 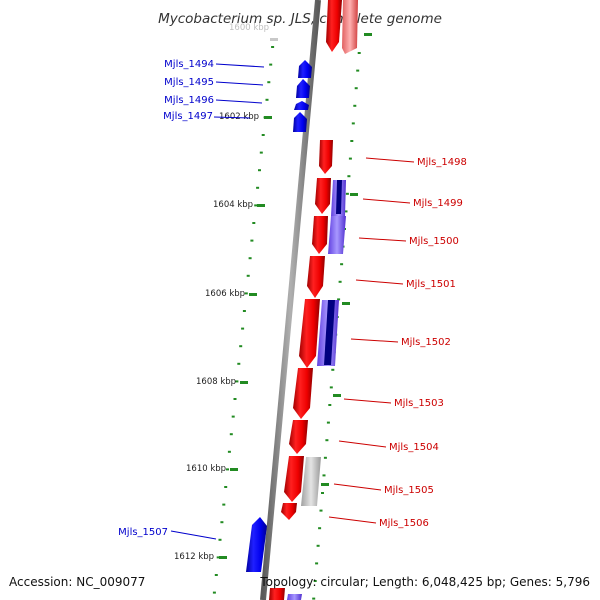 What do you see at coordinates (216, 382) in the screenshot?
I see `scale-label-1608: 1608 kbp` at bounding box center [216, 382].